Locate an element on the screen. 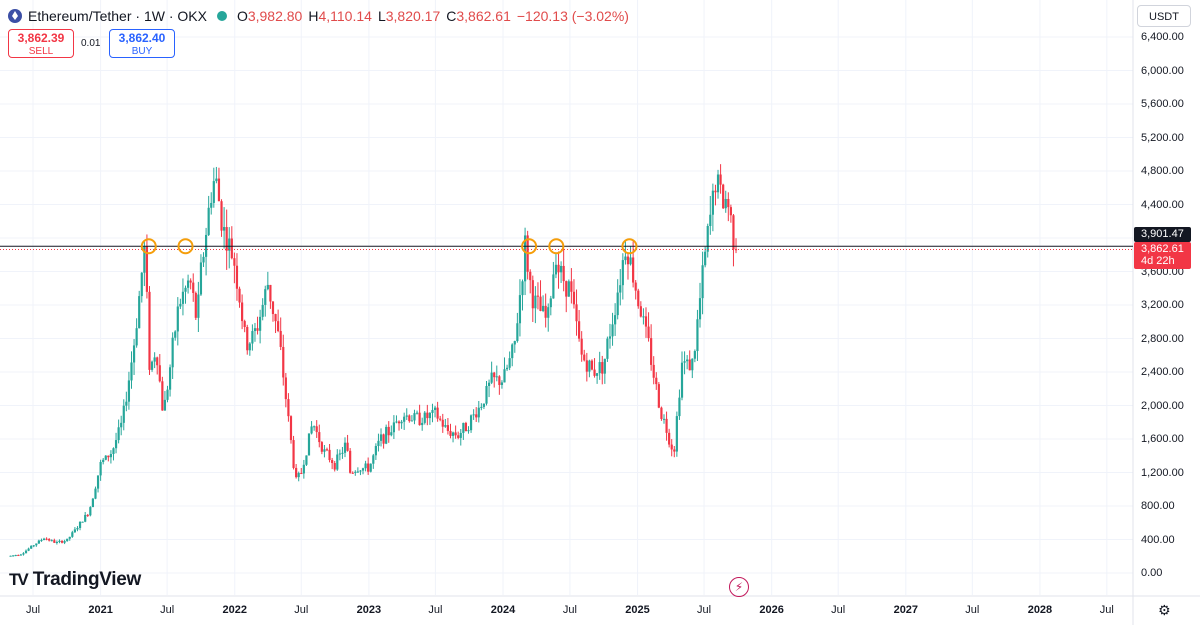 Image resolution: width=1200 pixels, height=625 pixels. bar-countdown: 4d 22h is located at coordinates (1158, 261).